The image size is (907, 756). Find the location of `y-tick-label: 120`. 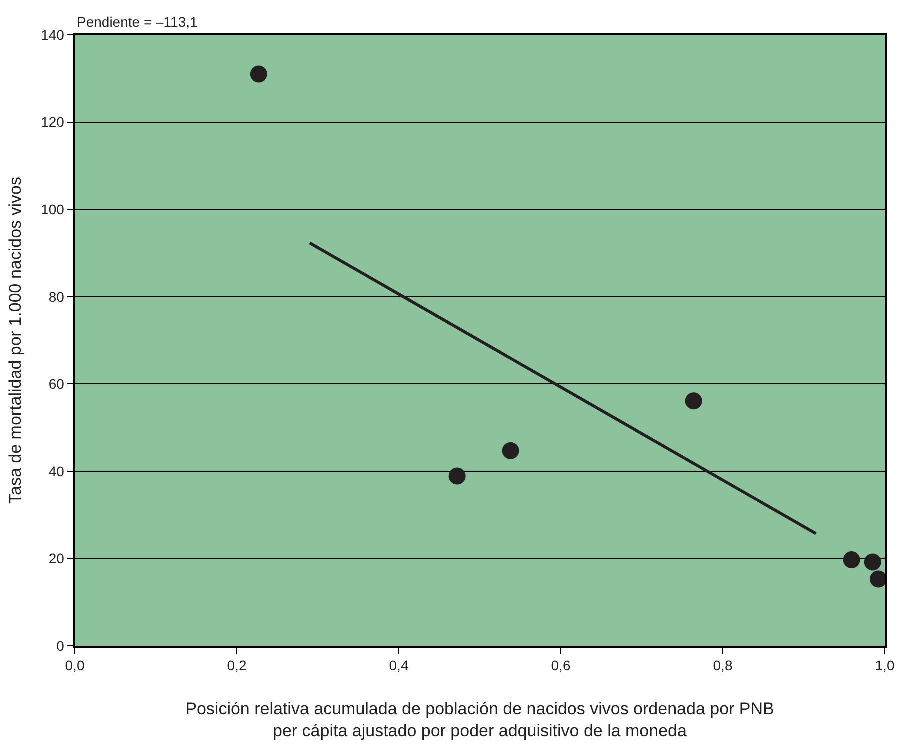

y-tick-label: 120 is located at coordinates (53, 122).